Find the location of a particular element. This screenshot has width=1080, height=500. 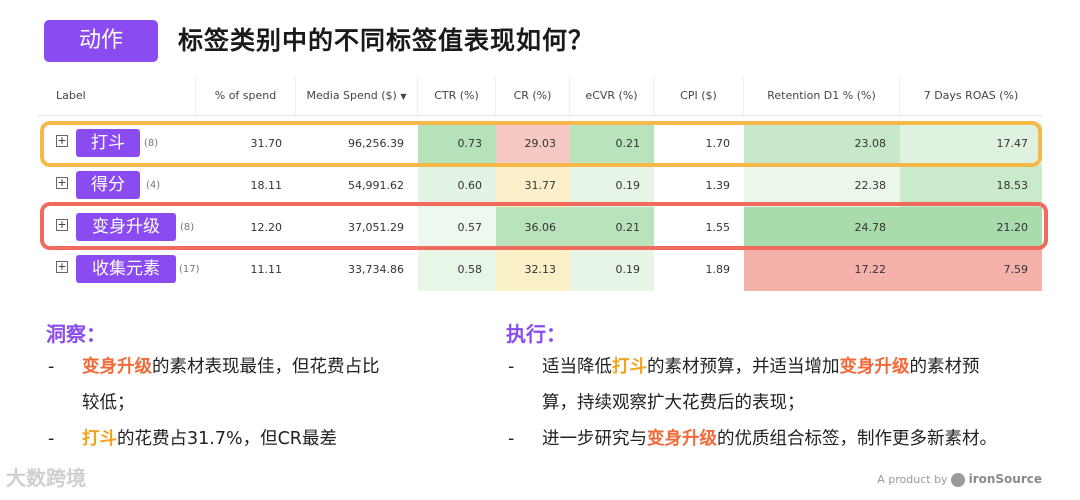

action-badge: 动作 is located at coordinates (101, 41).